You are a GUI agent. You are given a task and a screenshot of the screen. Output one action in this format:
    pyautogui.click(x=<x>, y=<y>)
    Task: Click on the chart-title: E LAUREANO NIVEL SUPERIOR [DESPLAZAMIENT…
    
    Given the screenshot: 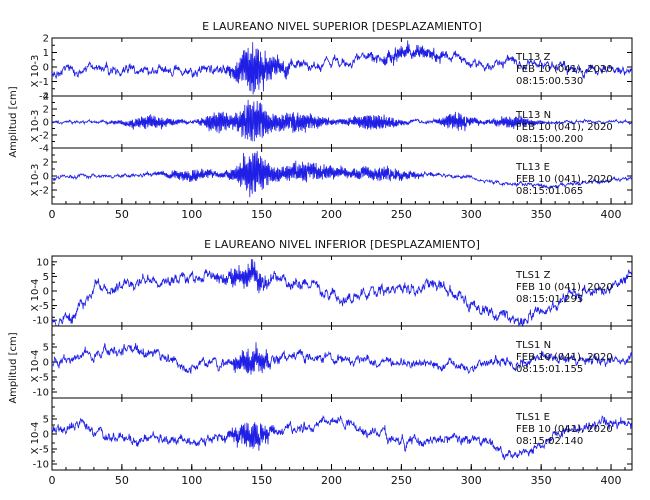 What is the action you would take?
    pyautogui.click(x=342, y=26)
    